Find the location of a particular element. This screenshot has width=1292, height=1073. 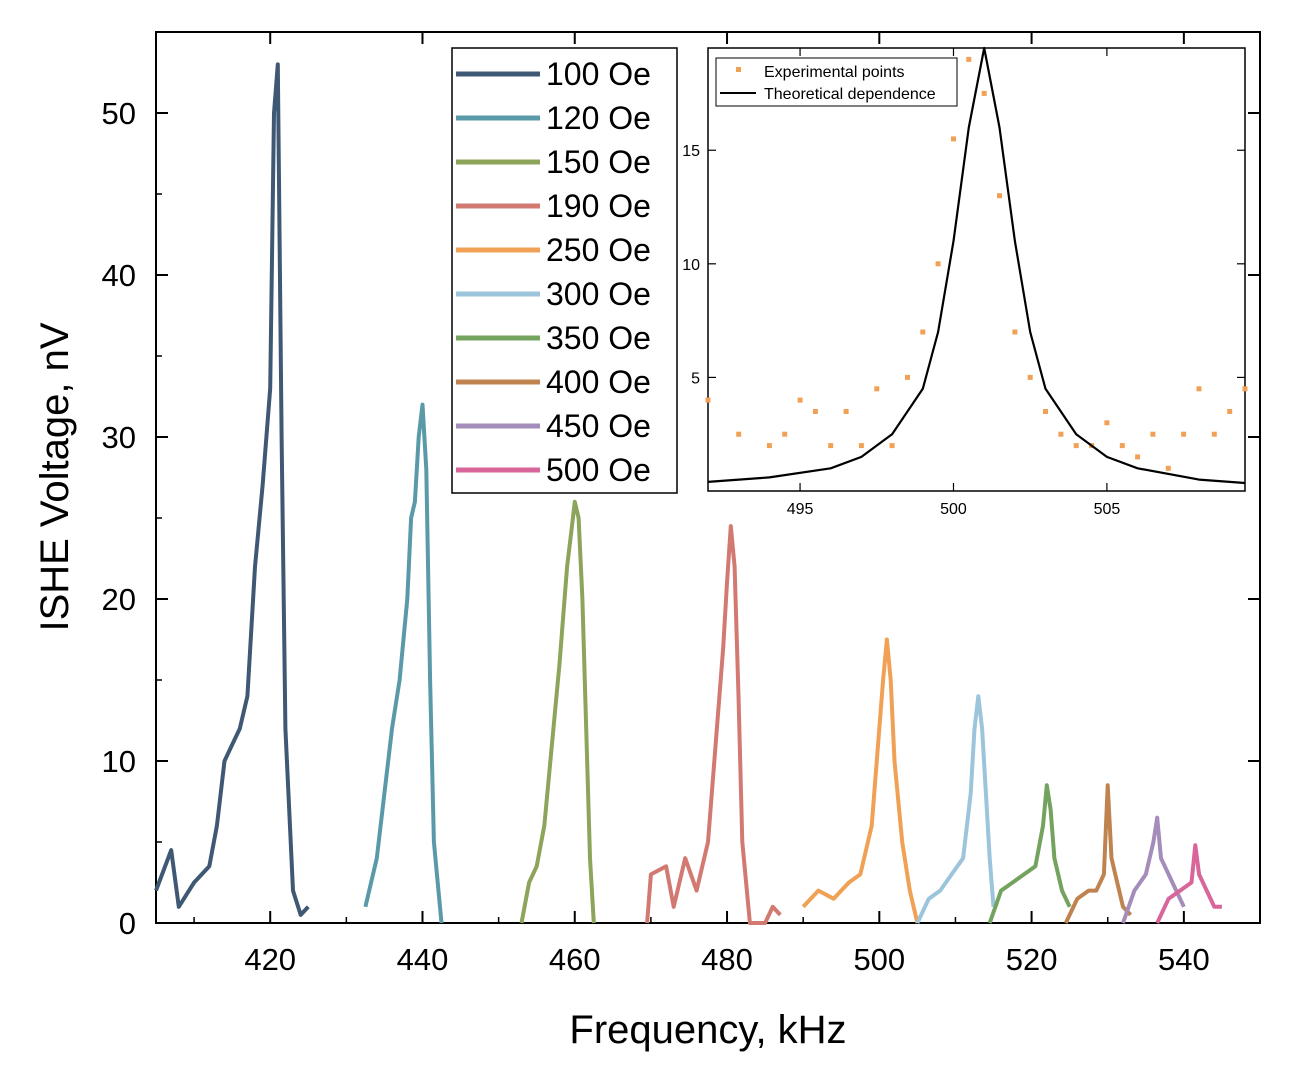

y-tick-label: 50 is located at coordinates (119, 113).